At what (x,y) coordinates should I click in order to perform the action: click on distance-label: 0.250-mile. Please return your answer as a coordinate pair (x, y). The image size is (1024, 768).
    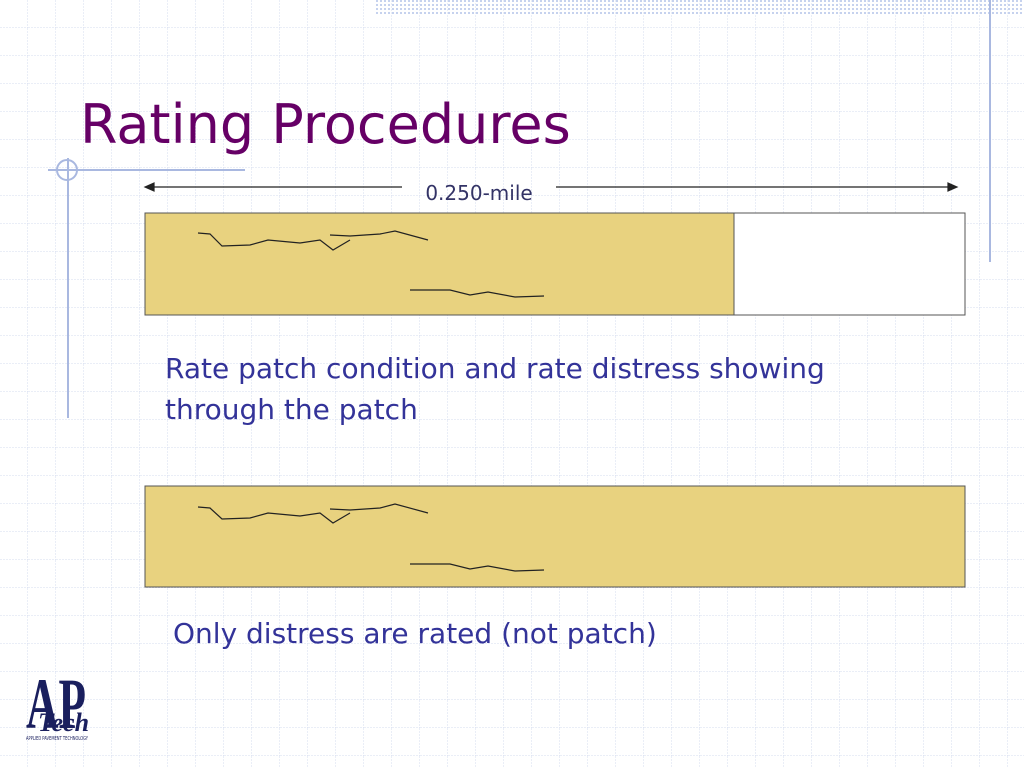
    Looking at the image, I should click on (478, 193).